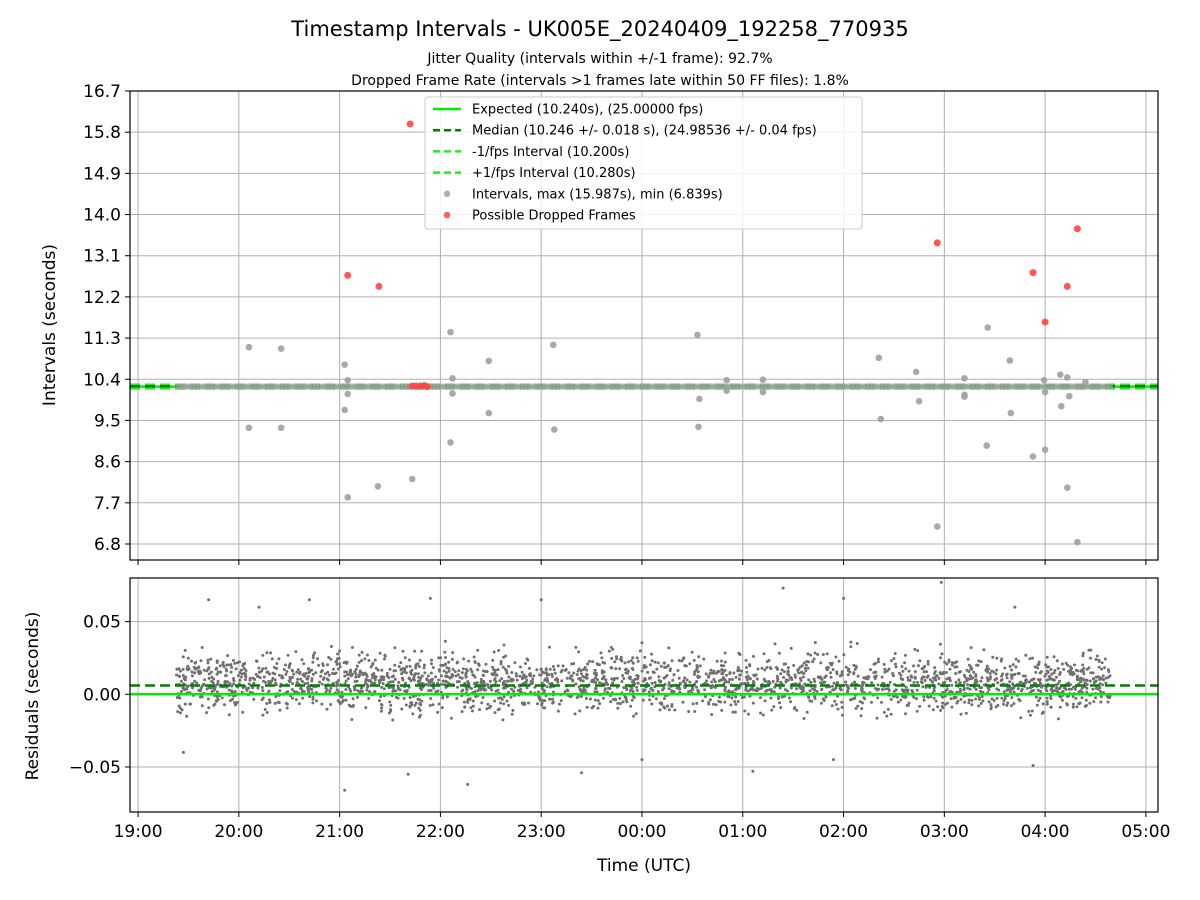 This screenshot has width=1200, height=900. What do you see at coordinates (554, 173) in the screenshot?
I see `legend-plus-one-fps-label: +1/fps Interval (10.280s)` at bounding box center [554, 173].